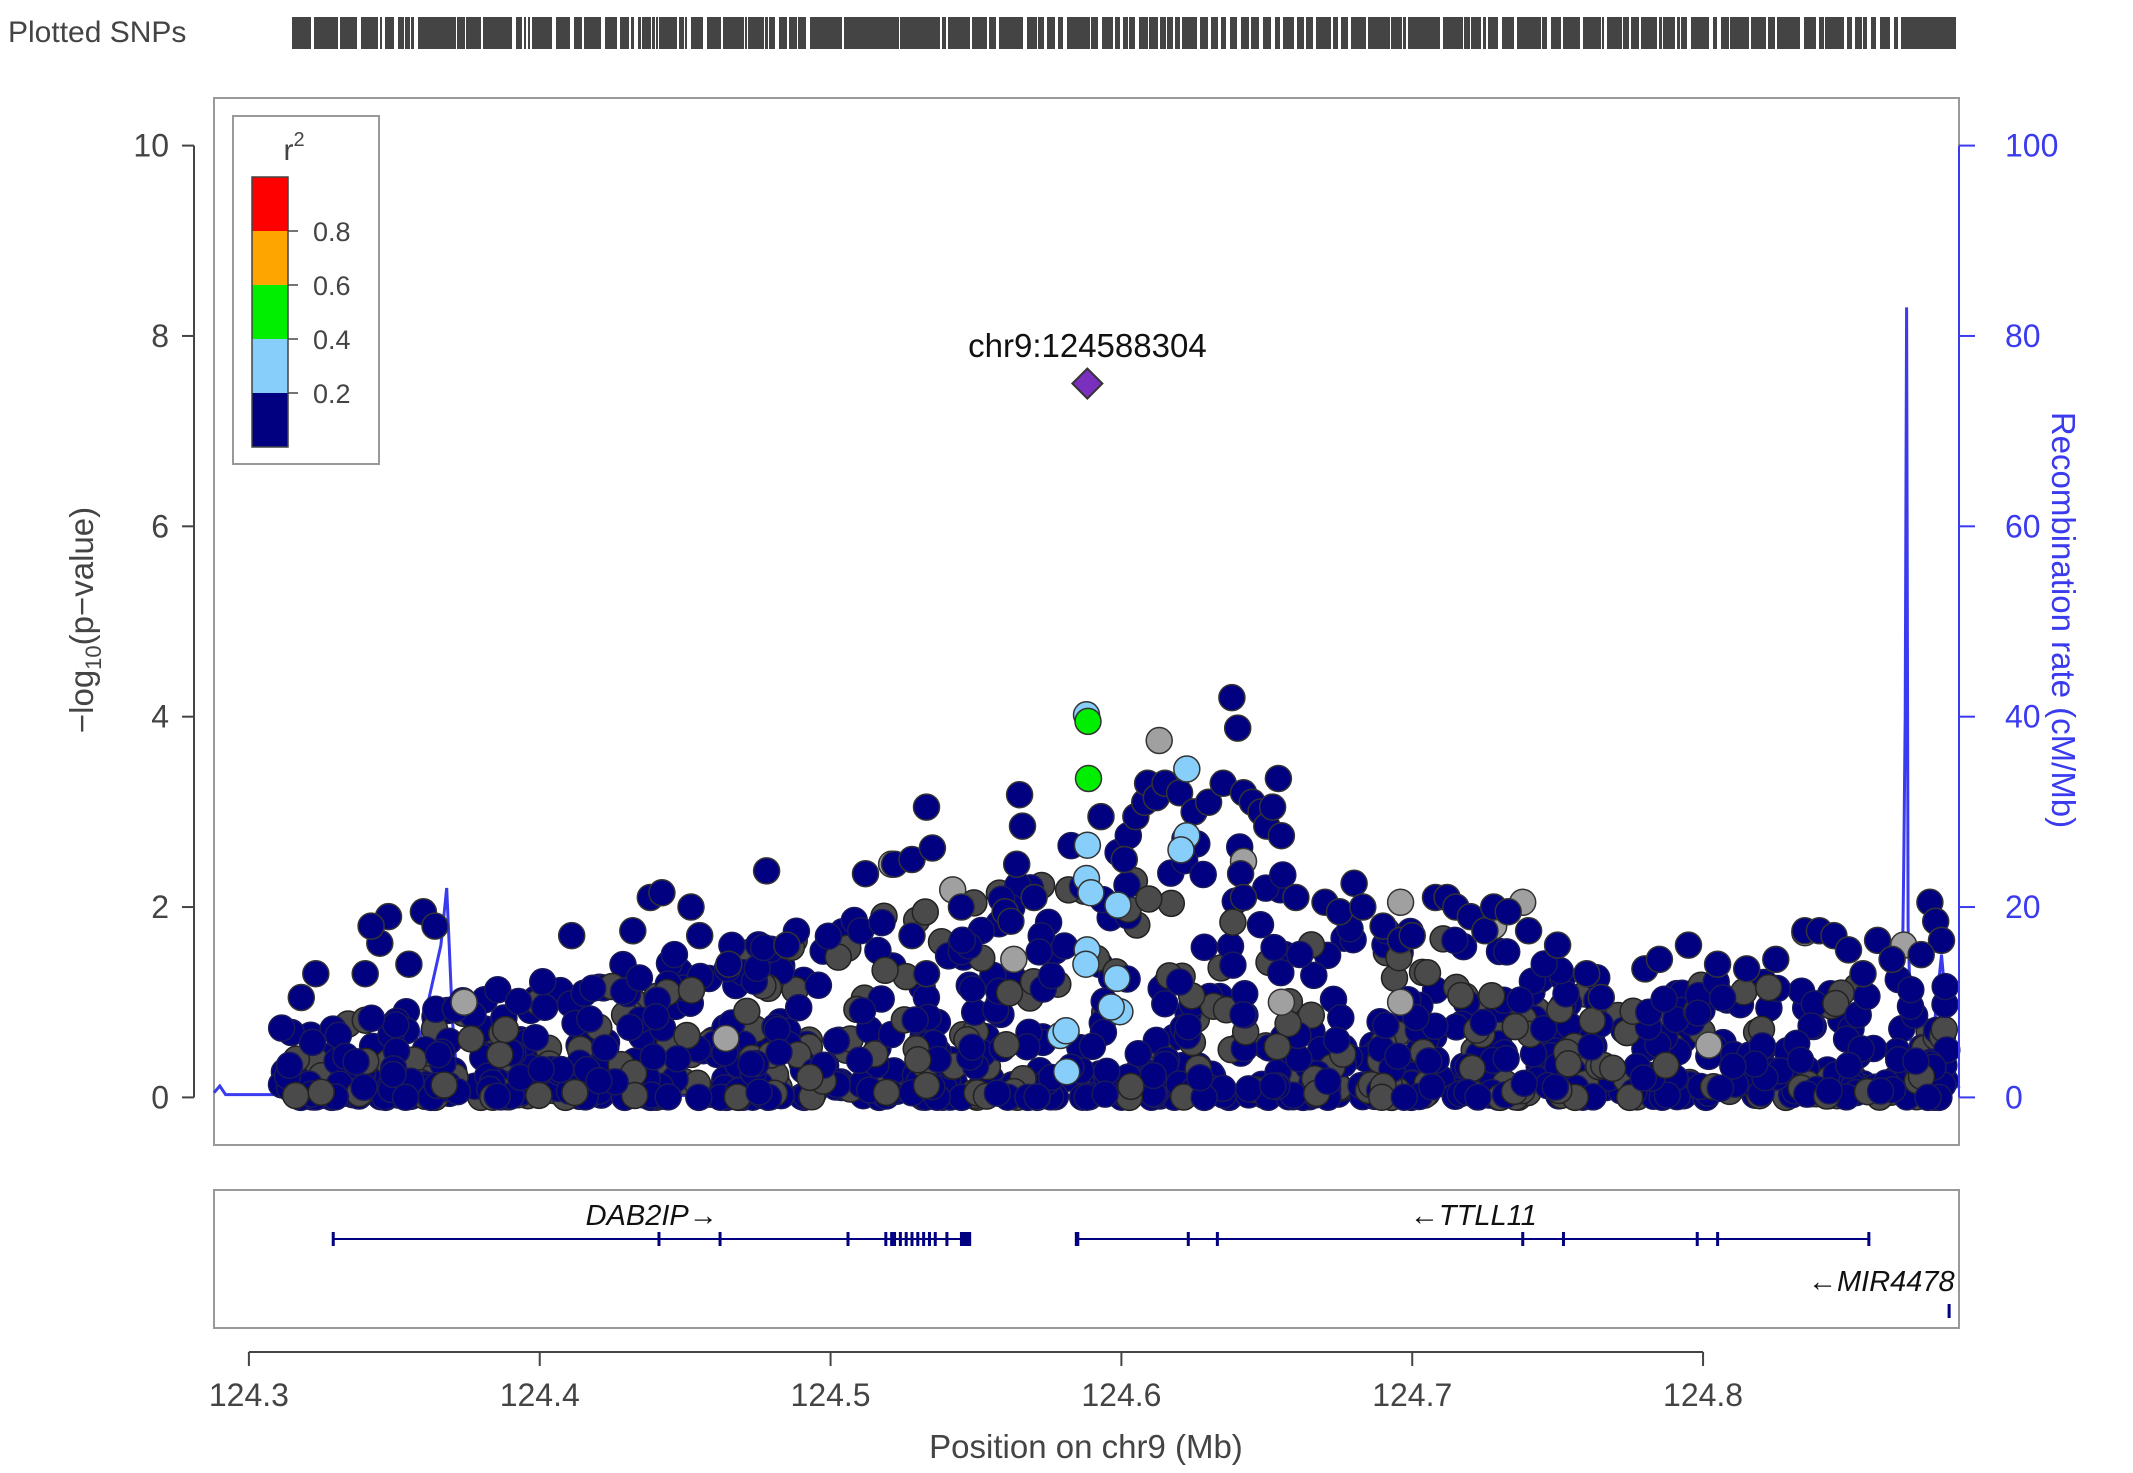  What do you see at coordinates (1412, 1395) in the screenshot?
I see `x-tick-label: 124.7` at bounding box center [1412, 1395].